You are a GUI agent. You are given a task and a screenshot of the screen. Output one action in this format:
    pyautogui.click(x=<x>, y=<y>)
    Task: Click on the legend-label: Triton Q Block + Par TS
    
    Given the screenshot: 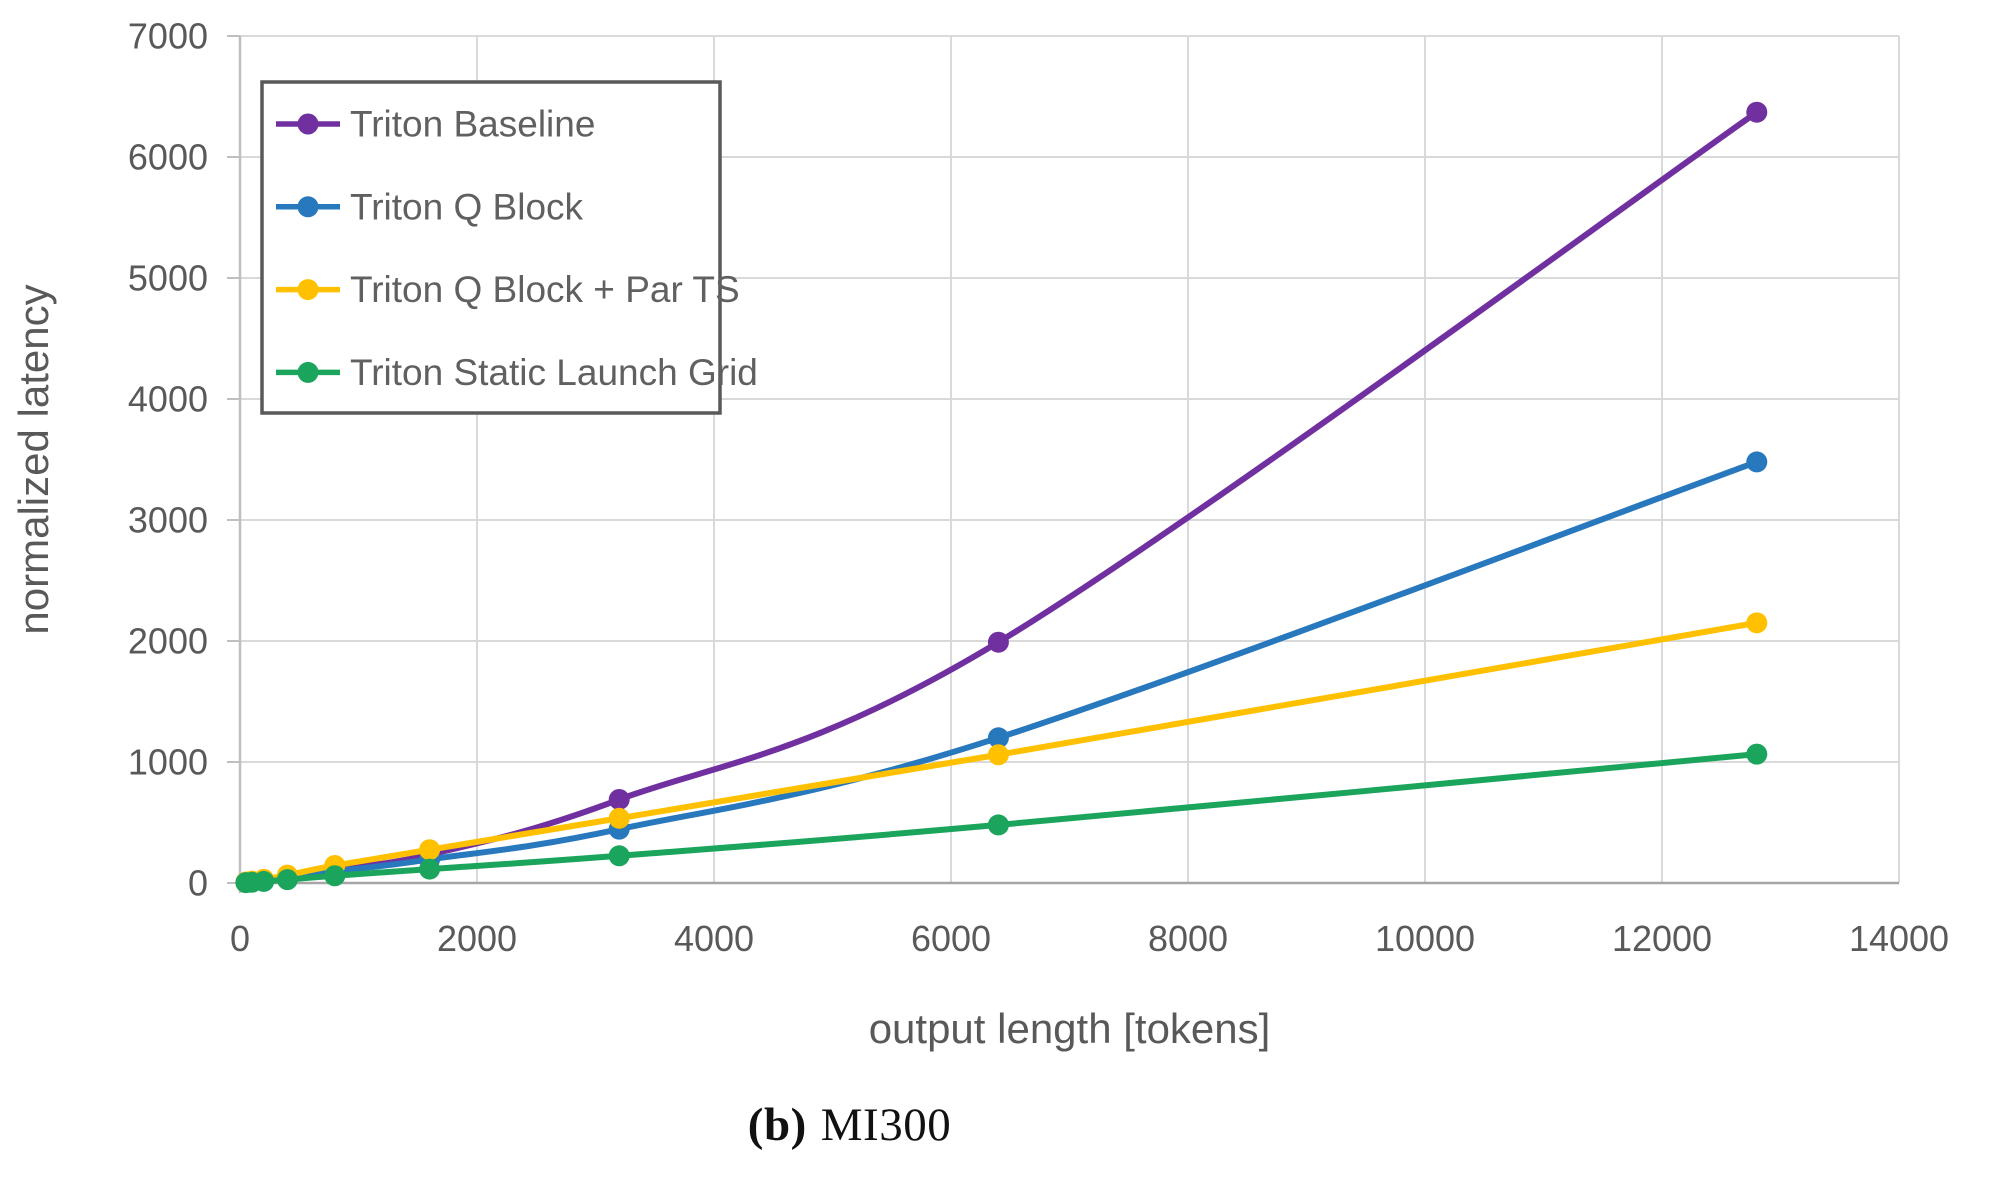 What is the action you would take?
    pyautogui.click(x=545, y=289)
    